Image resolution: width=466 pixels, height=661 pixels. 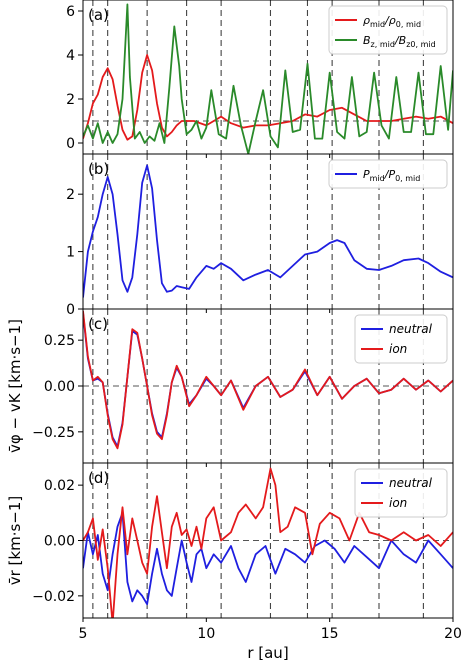 What do you see at coordinates (206, 634) in the screenshot?
I see `x-tick-label: 10` at bounding box center [206, 634].